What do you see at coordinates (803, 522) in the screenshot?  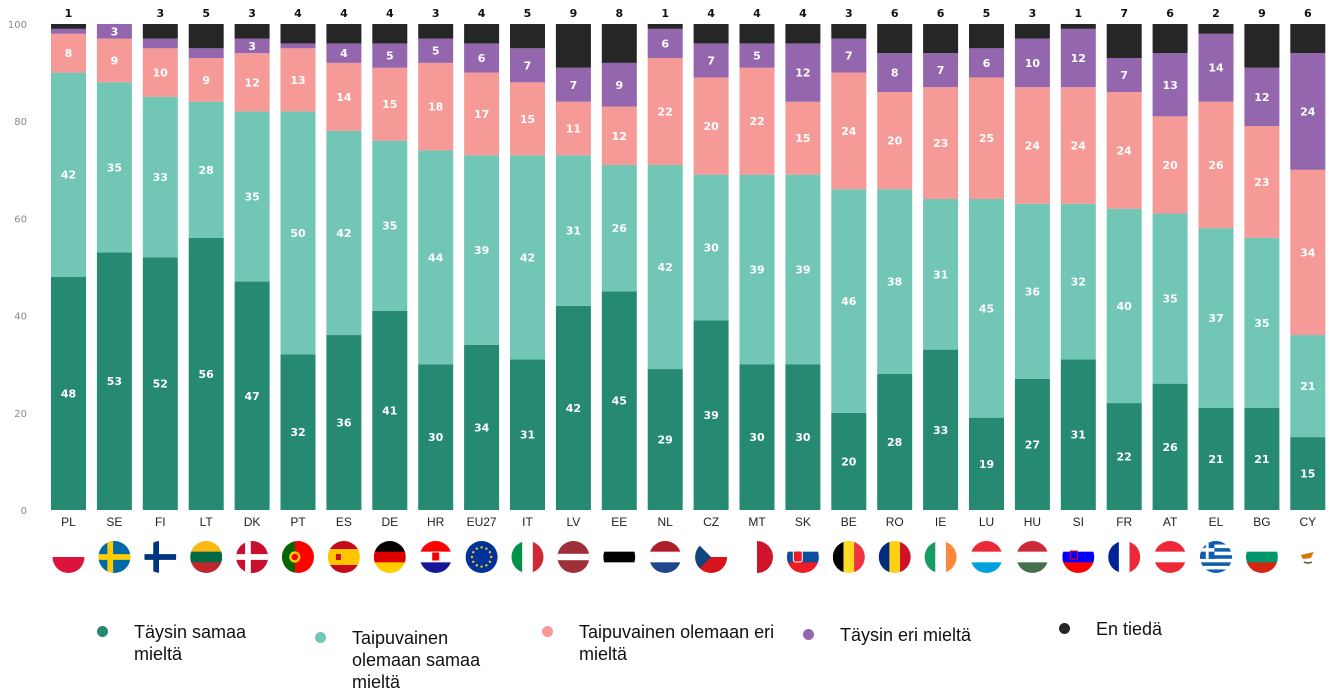 I see `x-tick-label: SK` at bounding box center [803, 522].